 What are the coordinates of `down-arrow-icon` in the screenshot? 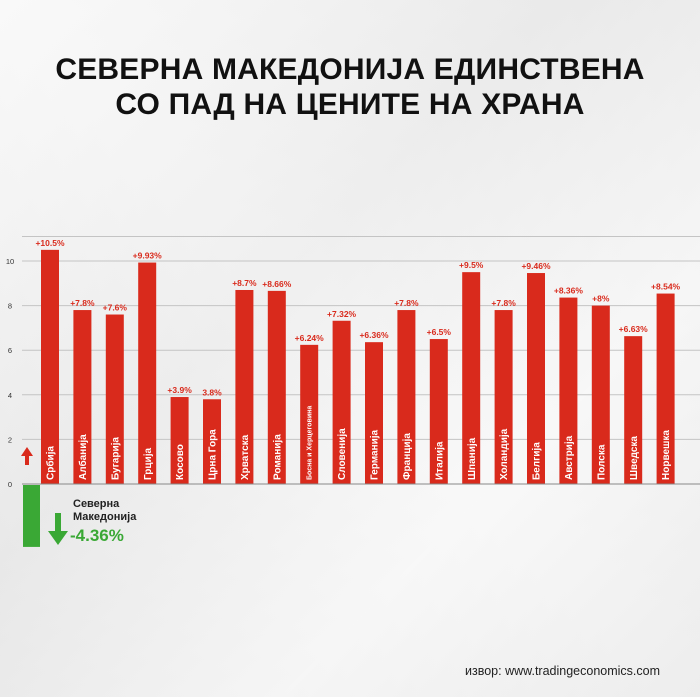 It's located at (58, 529).